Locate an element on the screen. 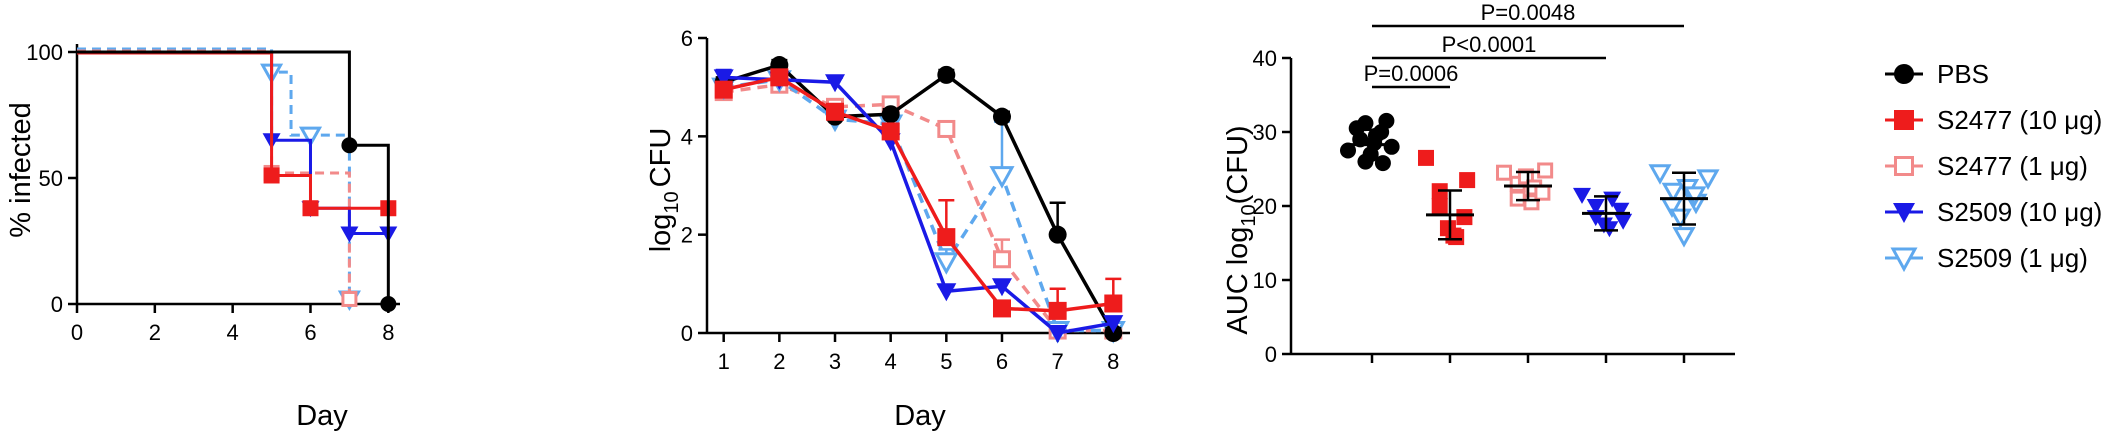 This screenshot has width=2112, height=441. panel-b-ylabel-main: log is located at coordinates (661, 233).